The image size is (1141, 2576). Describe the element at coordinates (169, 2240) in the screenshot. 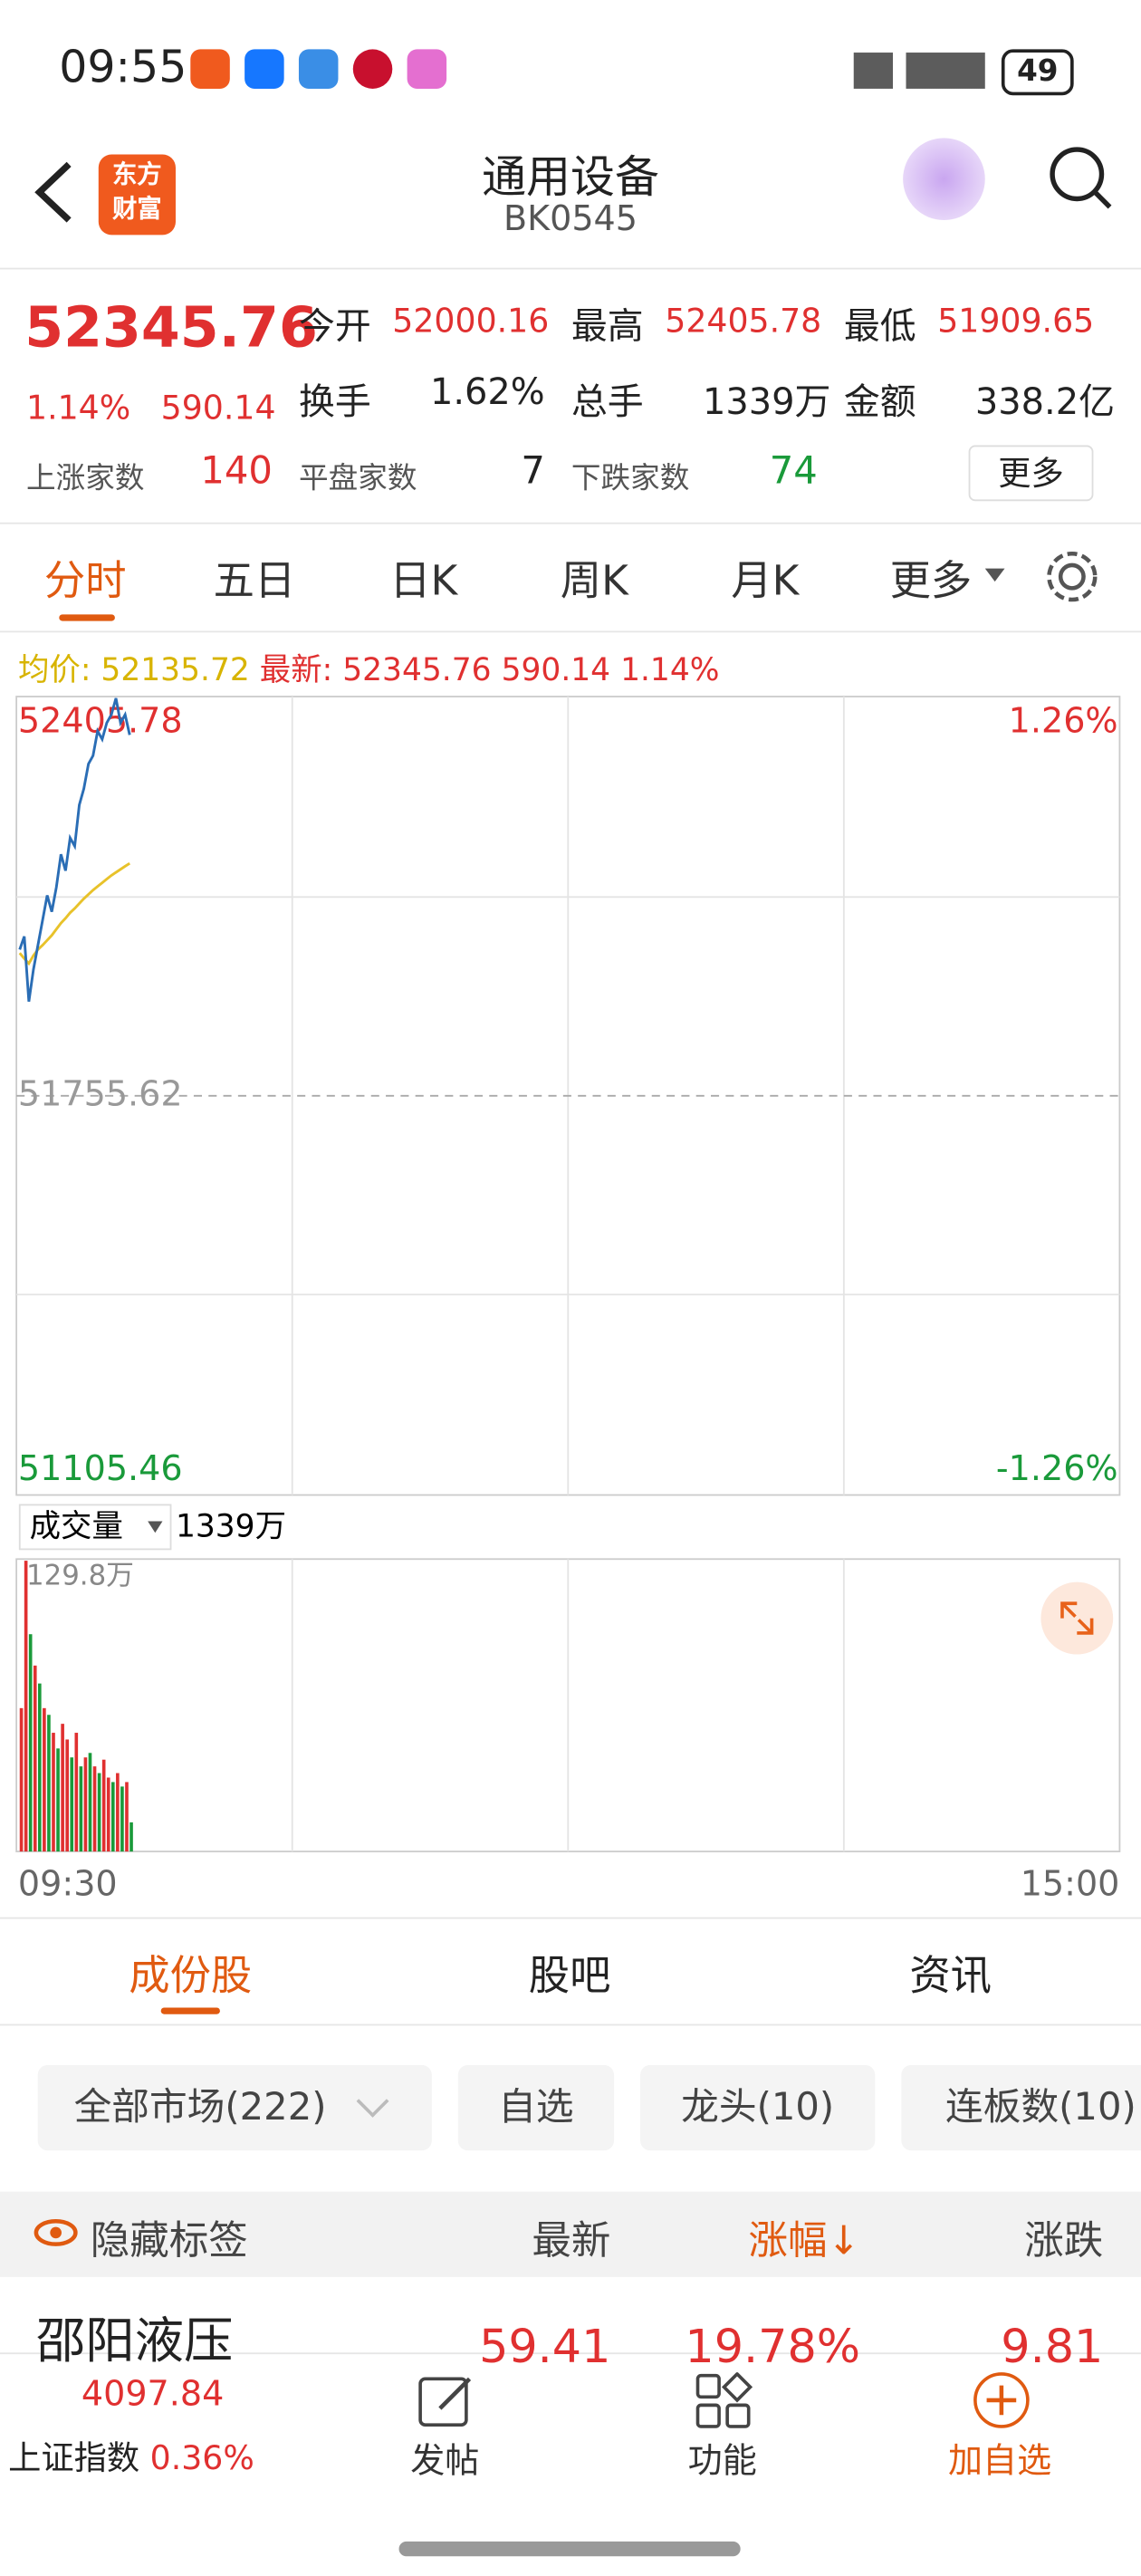

I see `column-header: 隐藏标签` at that location.